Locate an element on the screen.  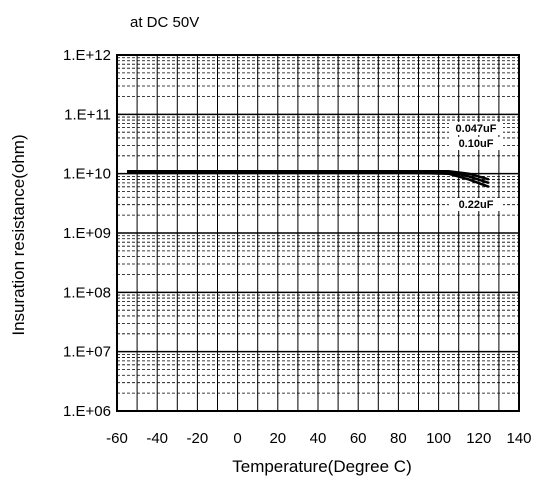
x-tick-label: 80 is located at coordinates (398, 438).